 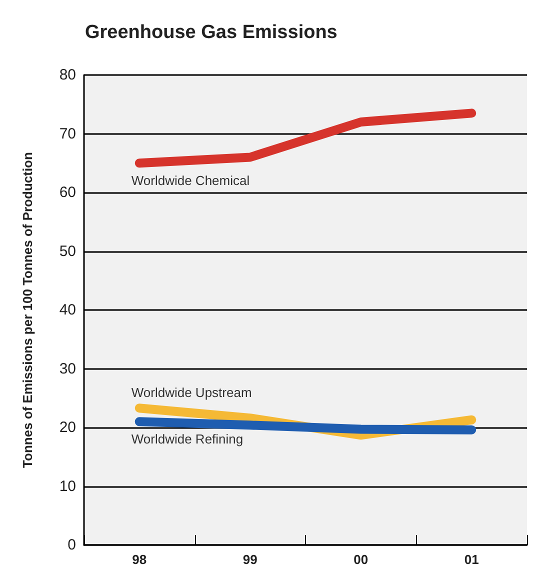 I want to click on series-label: Worldwide Upstream, so click(x=191, y=392).